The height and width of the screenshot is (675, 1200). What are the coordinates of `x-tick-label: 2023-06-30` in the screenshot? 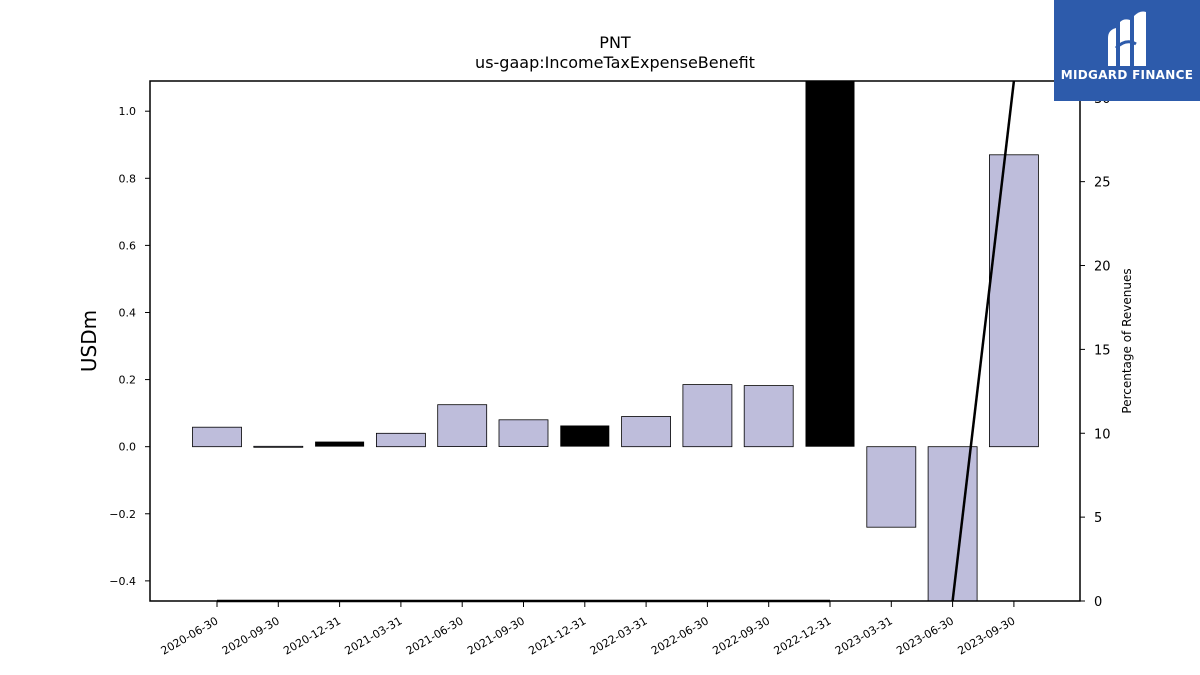 It's located at (925, 635).